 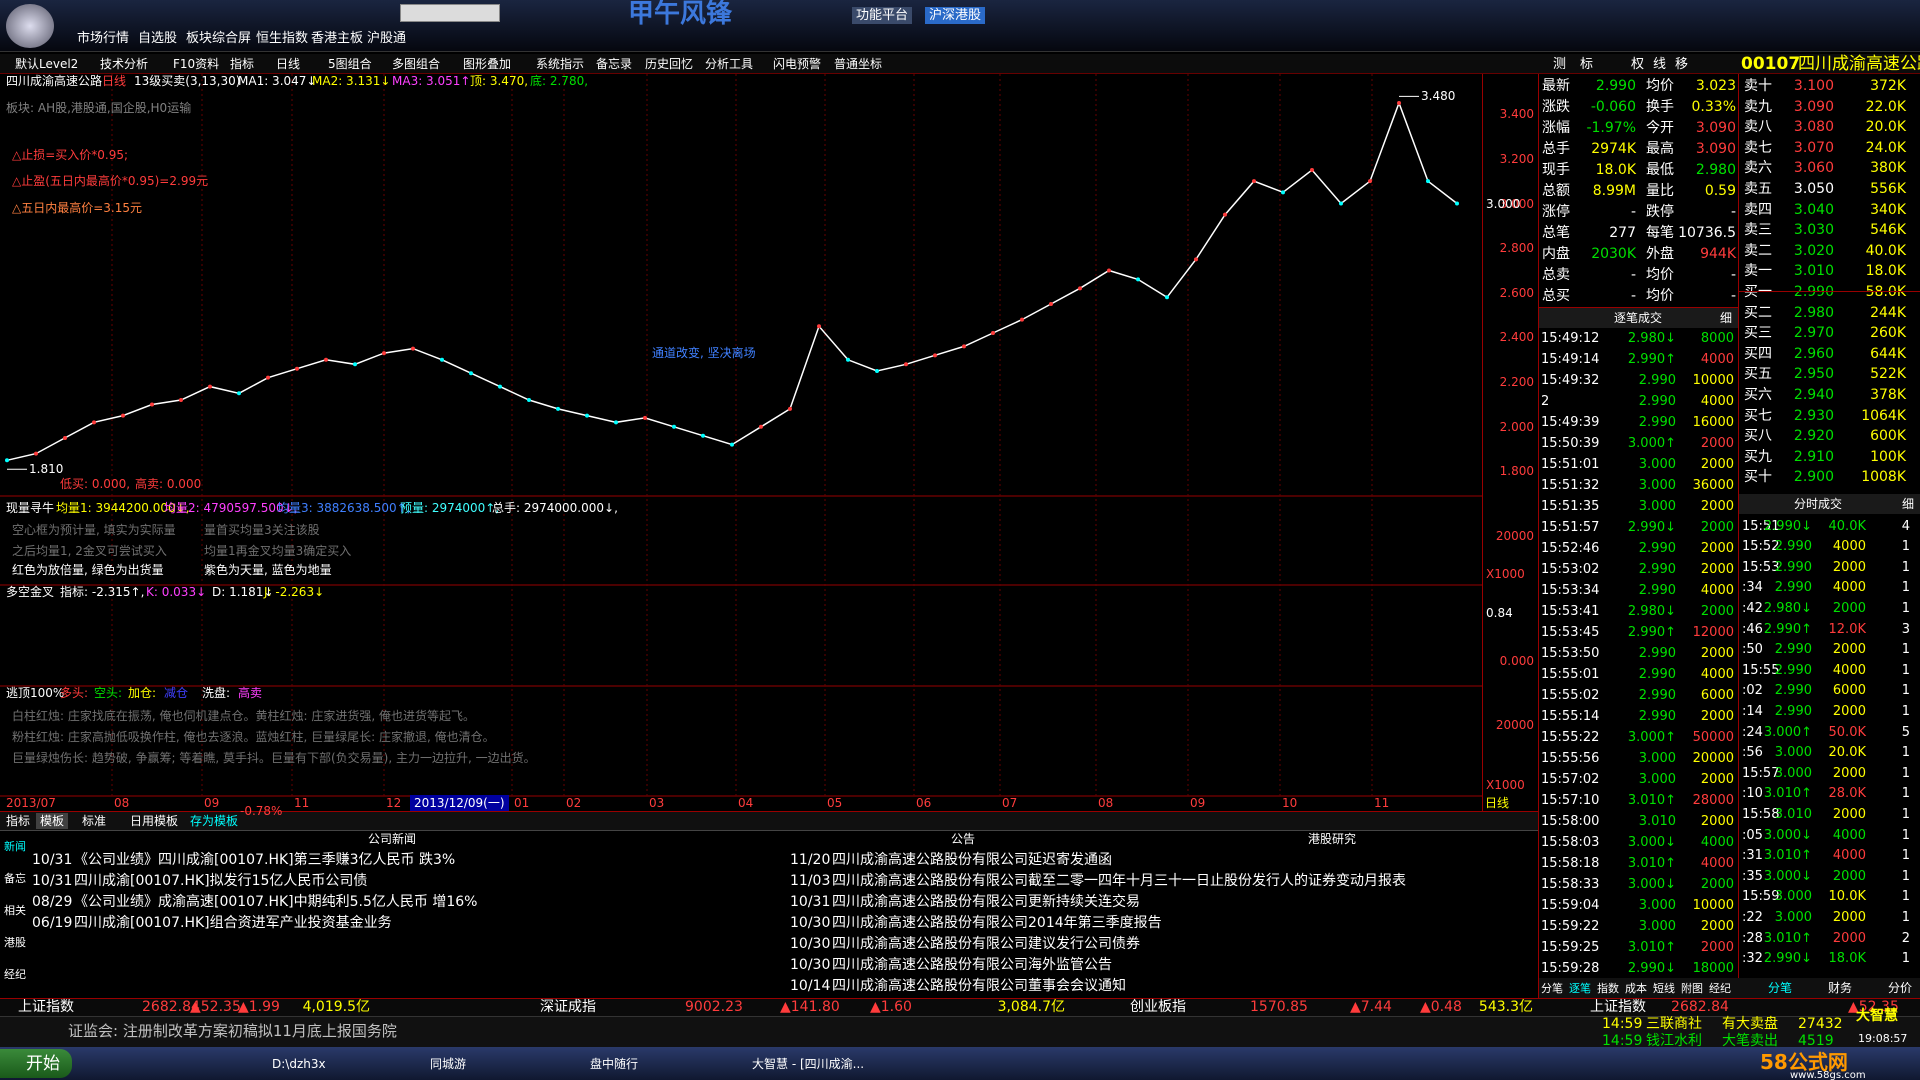 What do you see at coordinates (979, 986) in the screenshot?
I see `news-link: 四川成渝高速公路股份有限公司董事会会议通知` at bounding box center [979, 986].